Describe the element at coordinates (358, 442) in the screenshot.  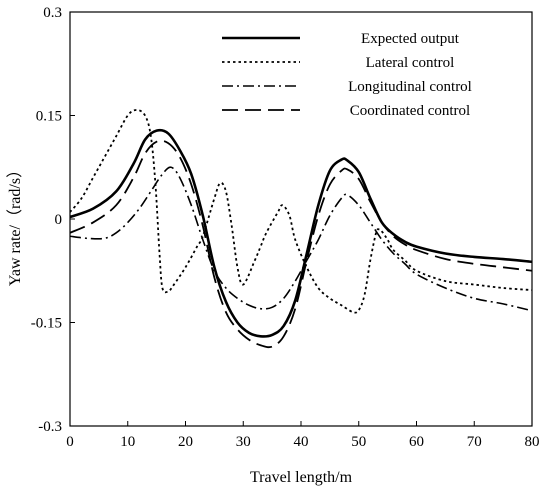
I see `x-tick-label: 50` at that location.